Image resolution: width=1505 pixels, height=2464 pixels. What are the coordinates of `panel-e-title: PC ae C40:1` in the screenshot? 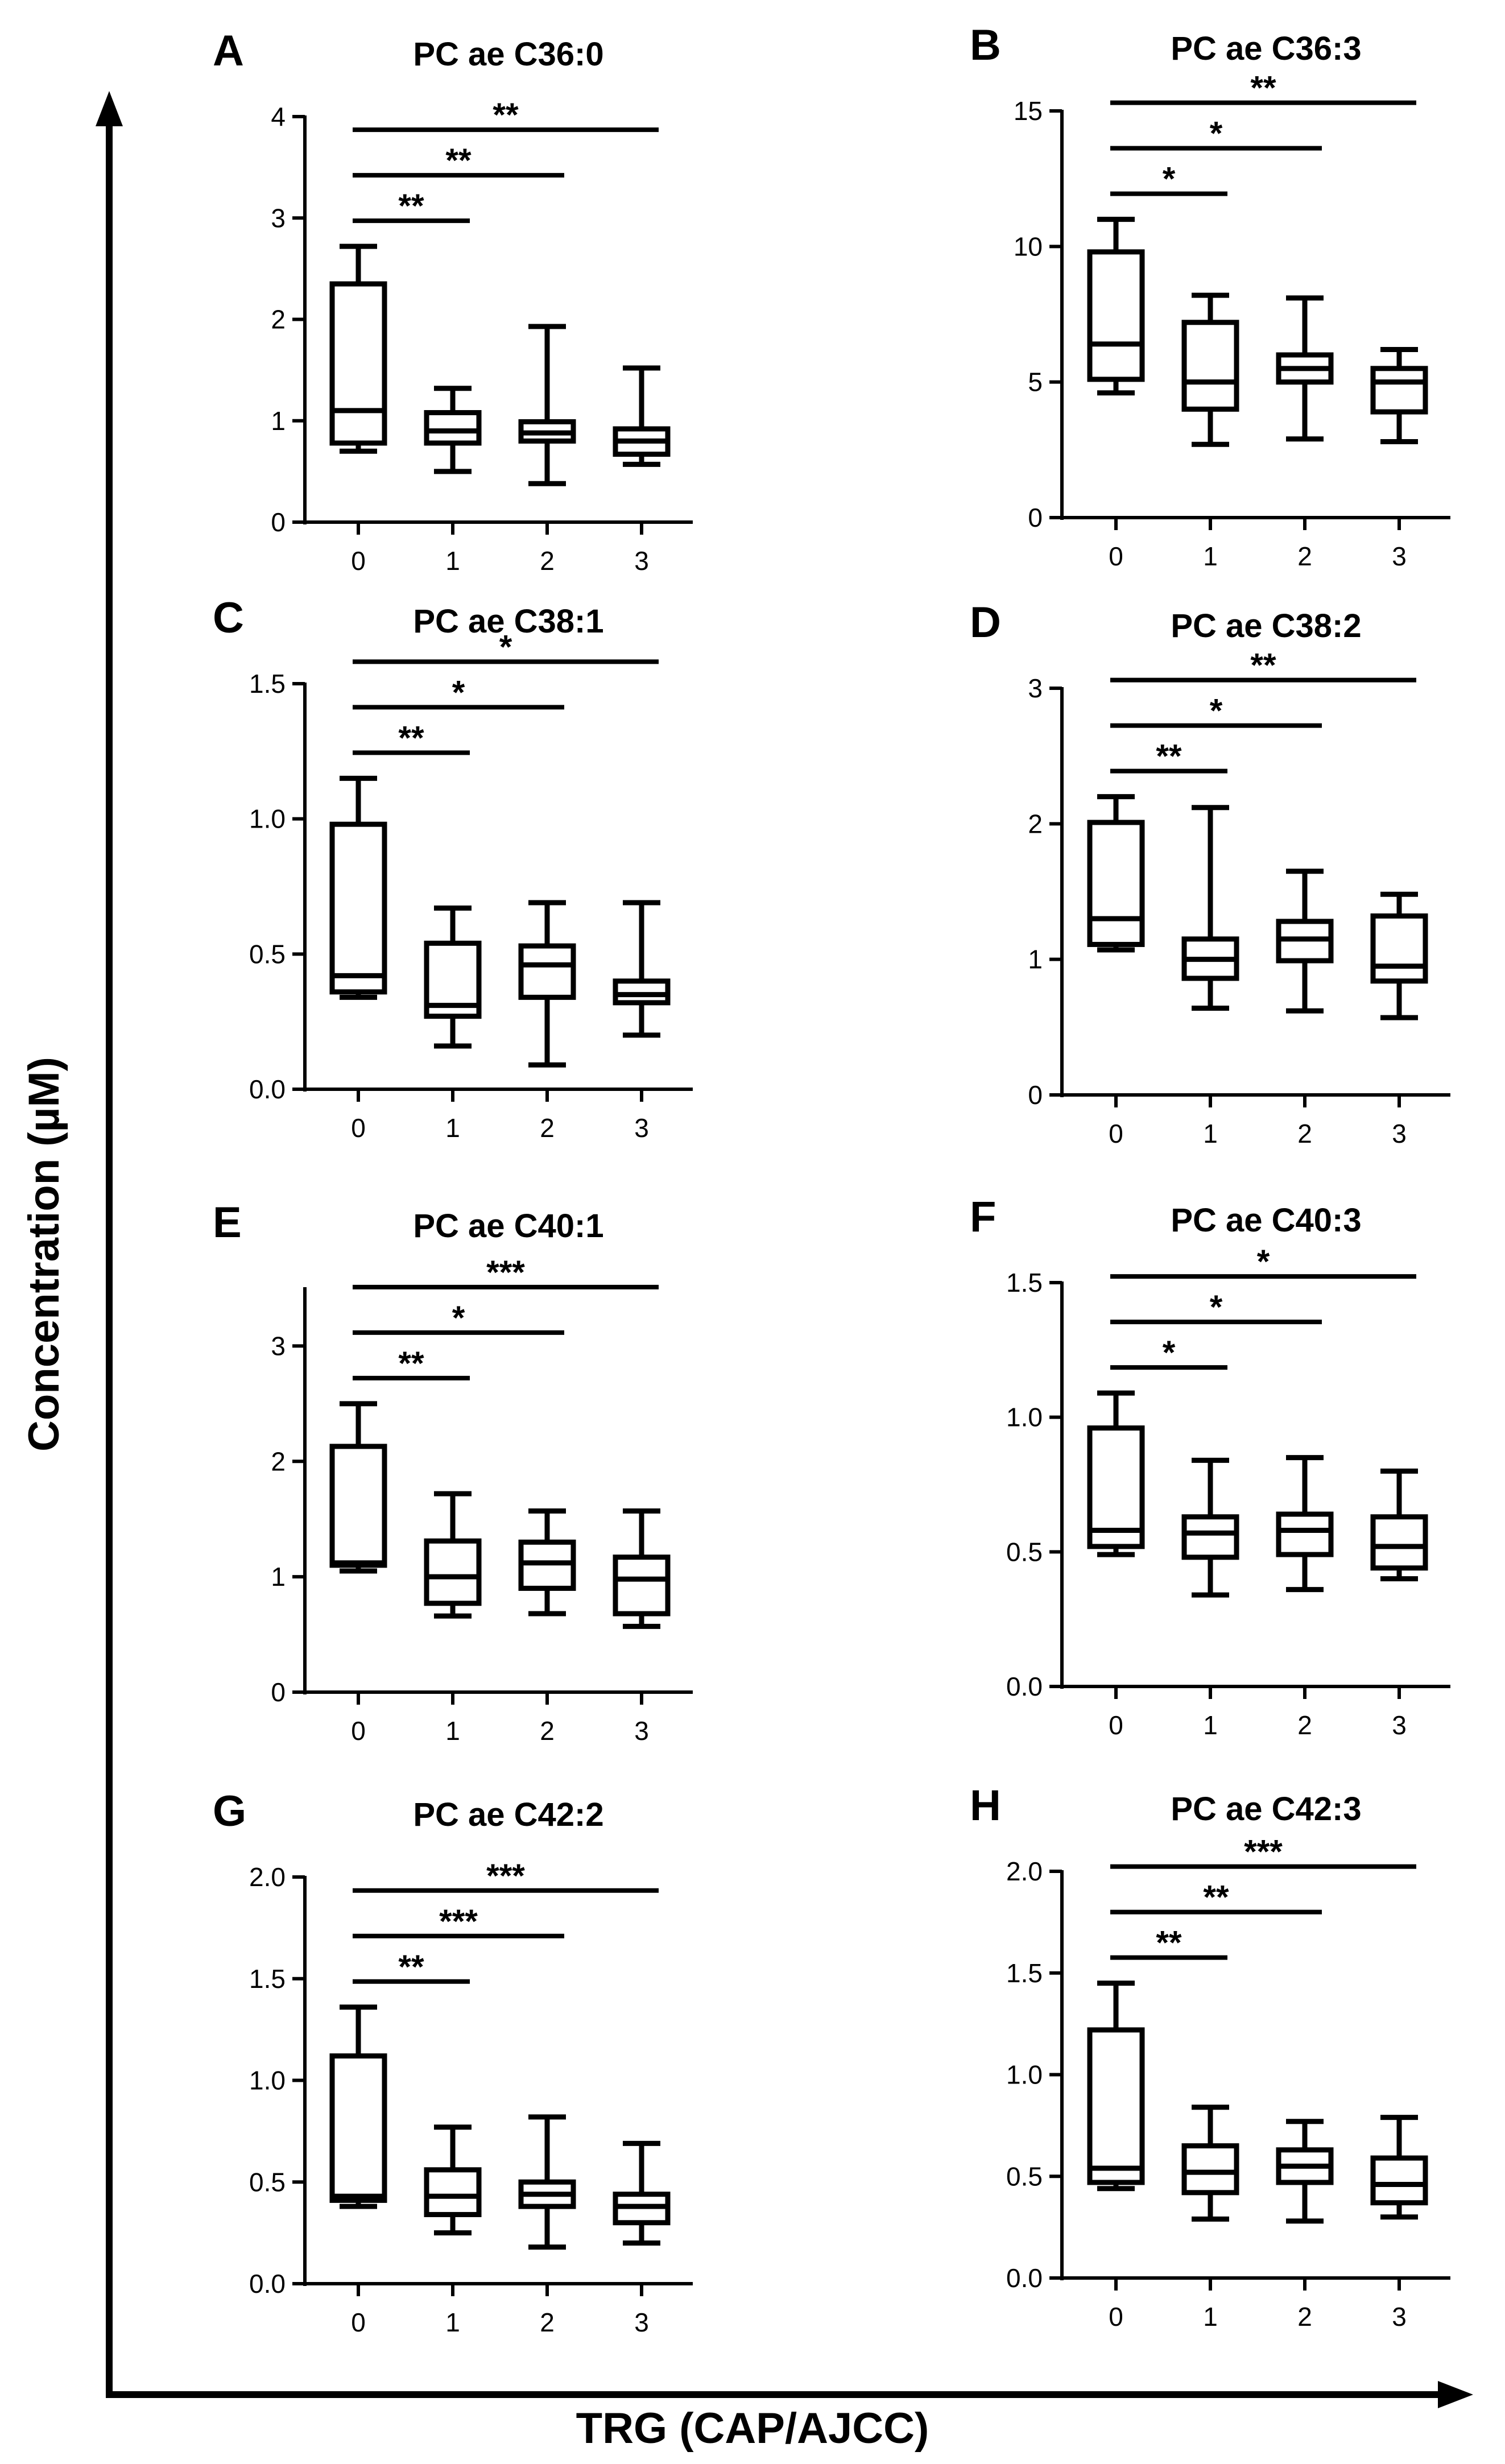 It's located at (508, 1227).